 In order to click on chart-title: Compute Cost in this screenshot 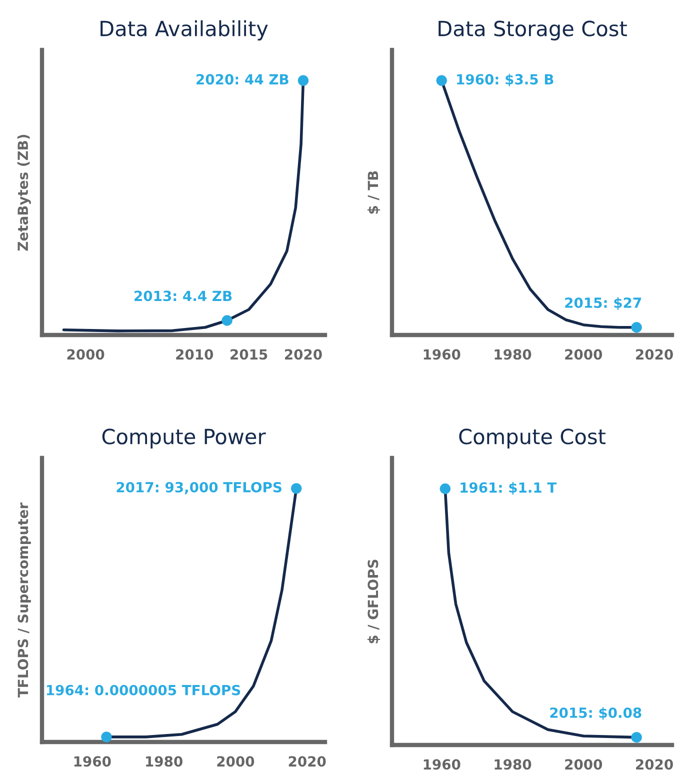, I will do `click(532, 438)`.